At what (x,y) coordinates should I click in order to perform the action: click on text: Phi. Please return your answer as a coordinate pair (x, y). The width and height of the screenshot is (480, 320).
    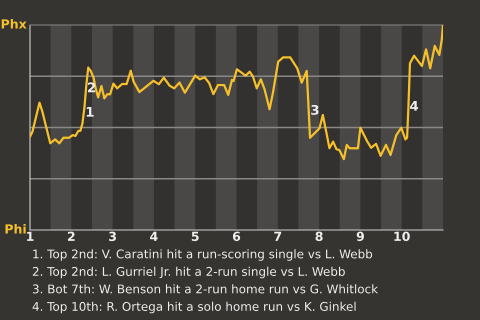
    Looking at the image, I should click on (16, 229).